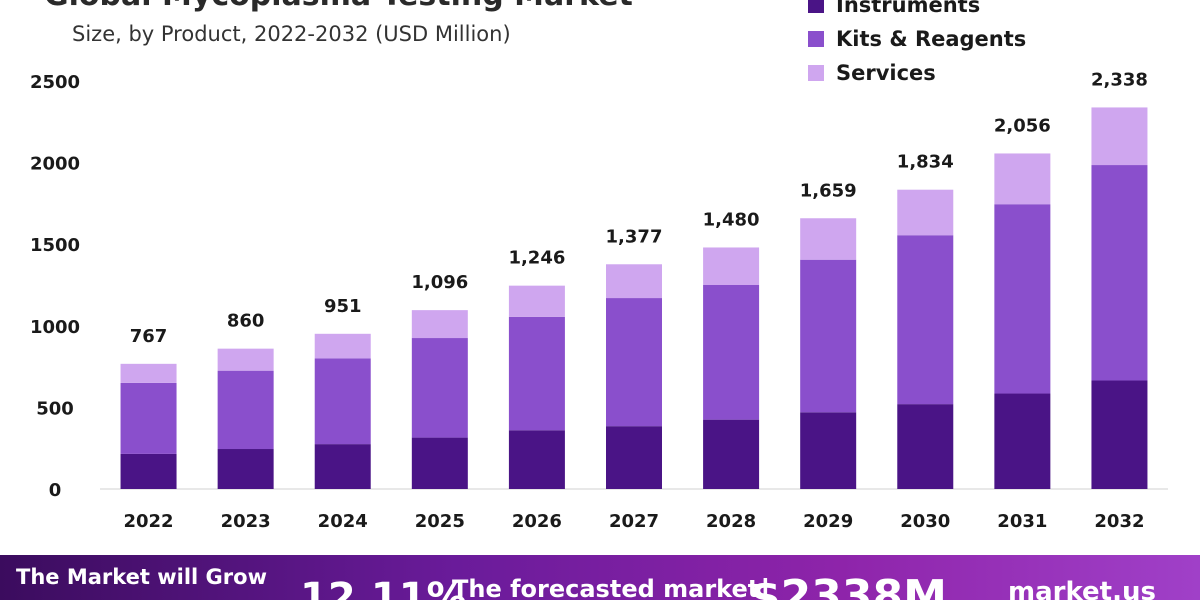  What do you see at coordinates (343, 521) in the screenshot?
I see `x-tick-label: 2024` at bounding box center [343, 521].